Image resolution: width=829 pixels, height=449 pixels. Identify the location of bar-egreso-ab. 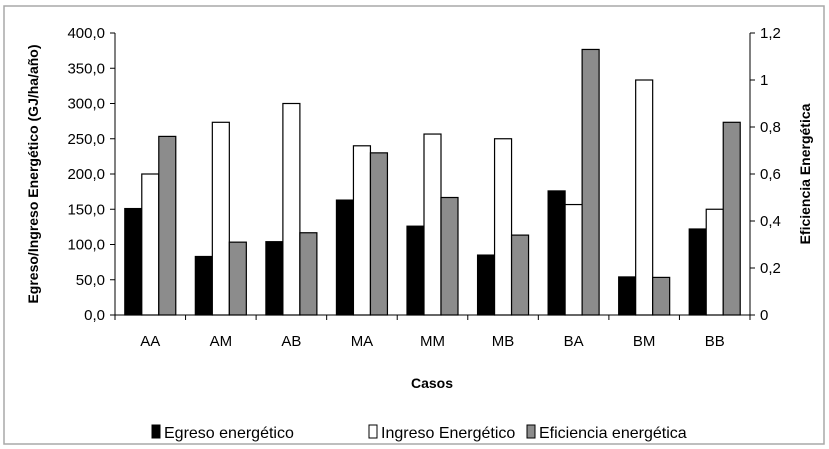
(274, 278).